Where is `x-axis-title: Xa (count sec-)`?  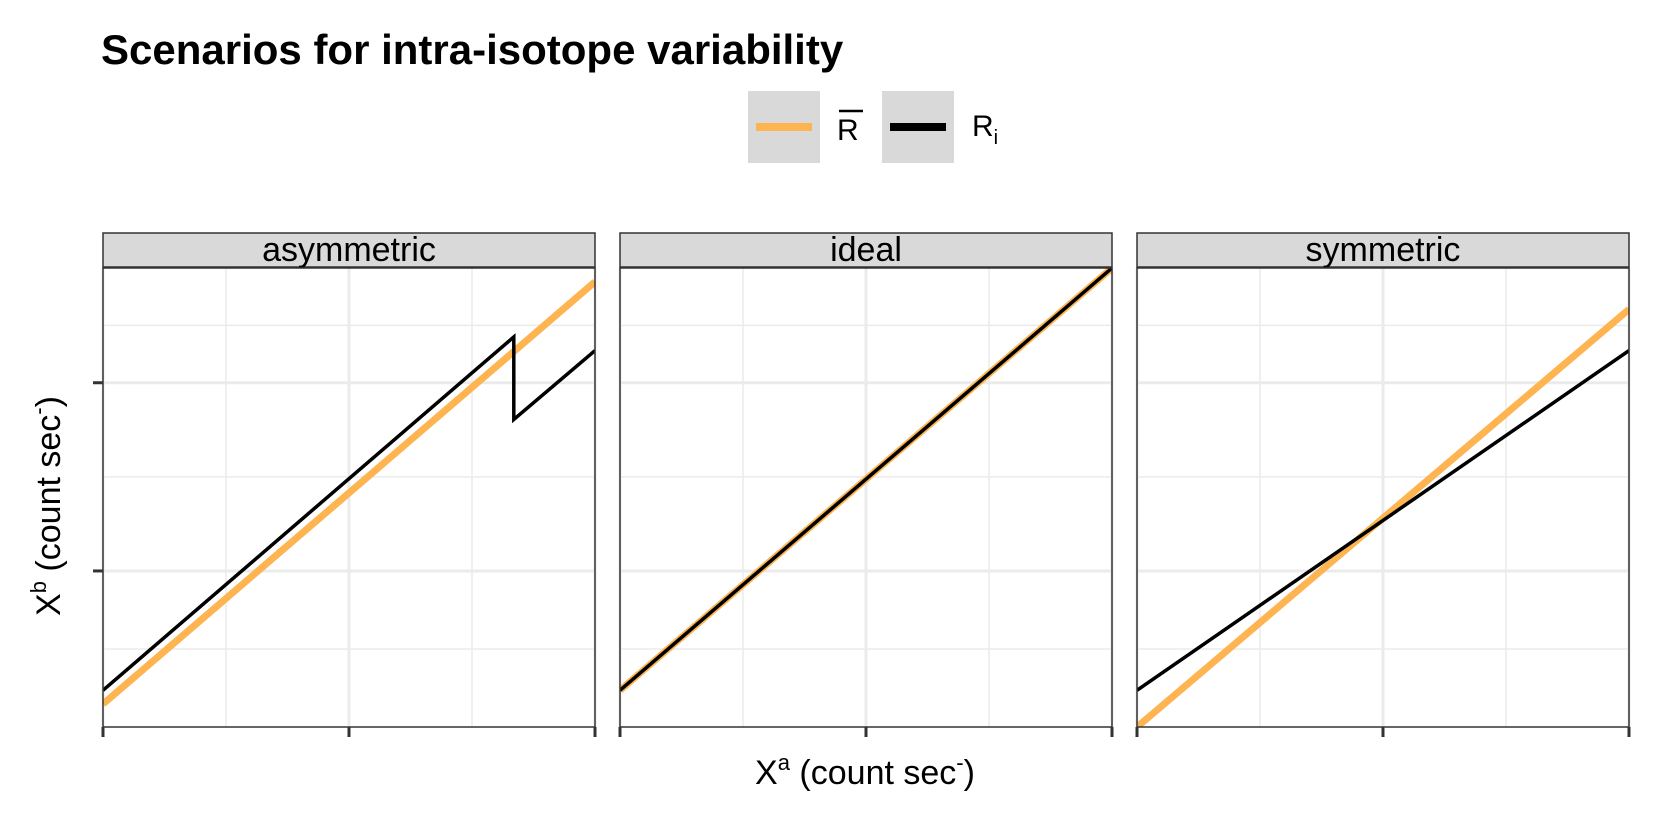 x-axis-title: Xa (count sec-) is located at coordinates (865, 771).